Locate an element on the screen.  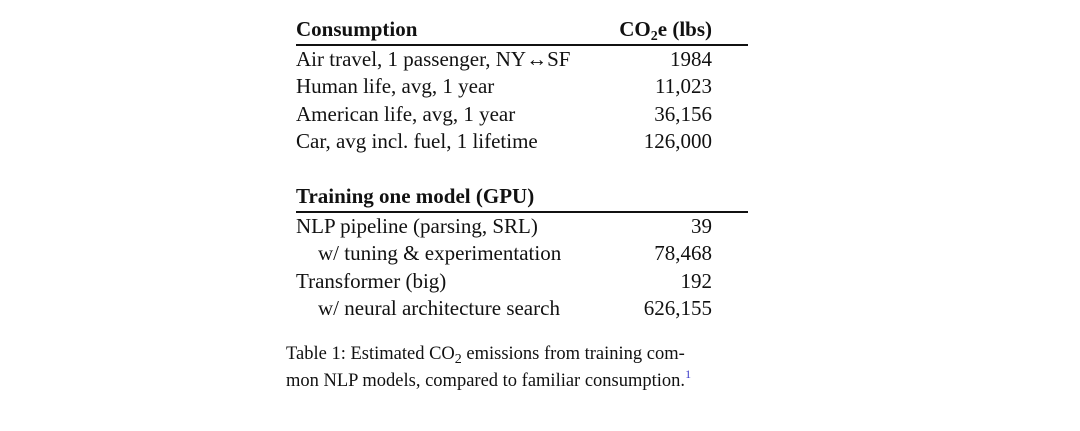
row-value: 192 is located at coordinates (696, 280).